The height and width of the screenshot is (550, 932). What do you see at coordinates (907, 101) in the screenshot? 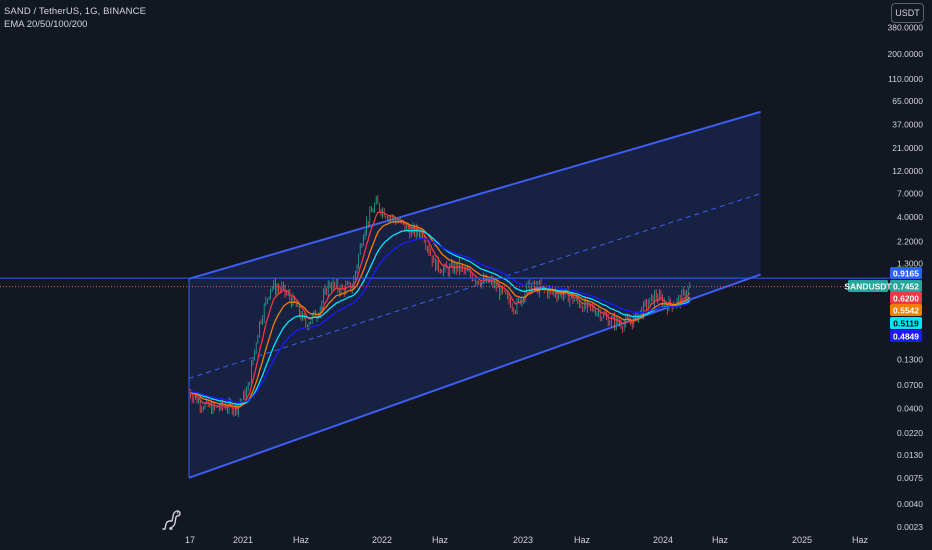
I see `y-tick-label: 65.0000` at bounding box center [907, 101].